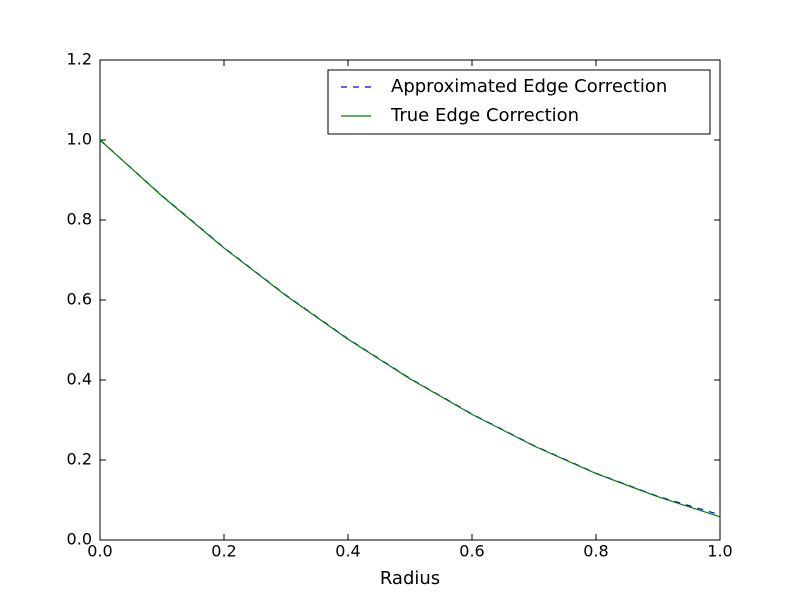 The image size is (800, 600). Describe the element at coordinates (595, 551) in the screenshot. I see `x-tick-label: 0.8` at that location.